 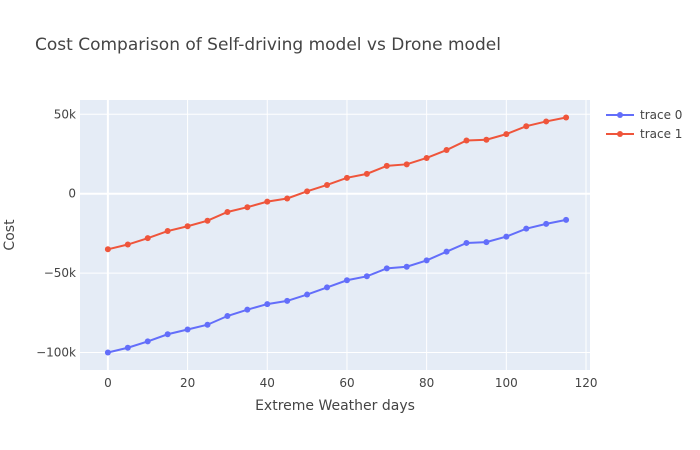 What do you see at coordinates (267, 383) in the screenshot?
I see `x-tick-label: 40` at bounding box center [267, 383].